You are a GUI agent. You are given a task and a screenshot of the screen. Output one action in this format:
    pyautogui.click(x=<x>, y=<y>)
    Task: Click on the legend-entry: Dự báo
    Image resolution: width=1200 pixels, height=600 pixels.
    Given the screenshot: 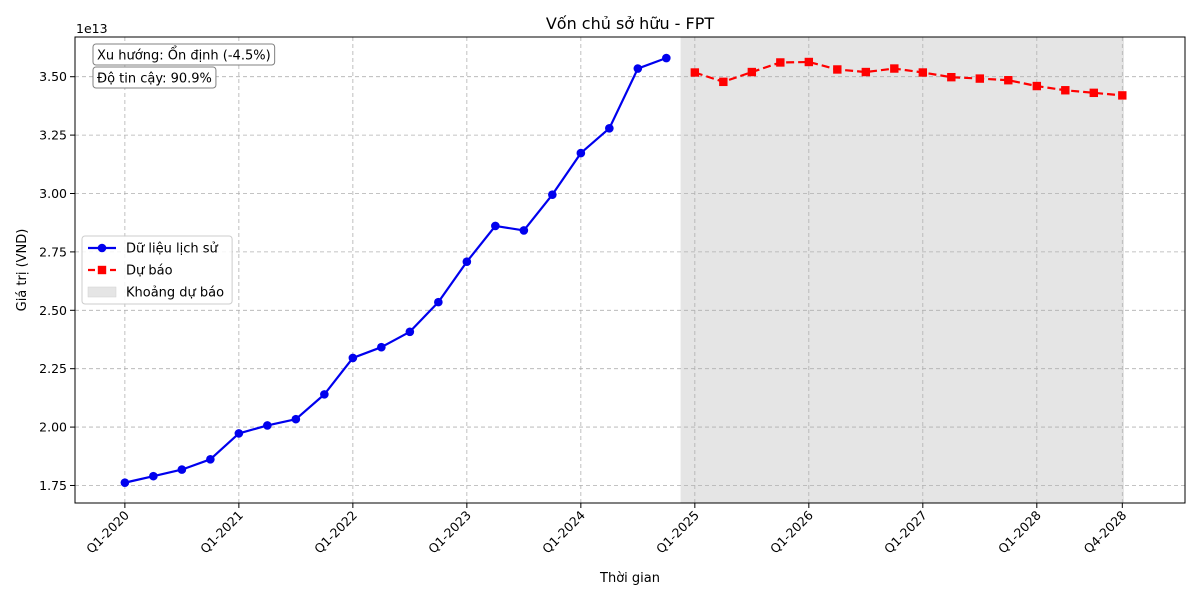 What is the action you would take?
    pyautogui.click(x=130, y=271)
    